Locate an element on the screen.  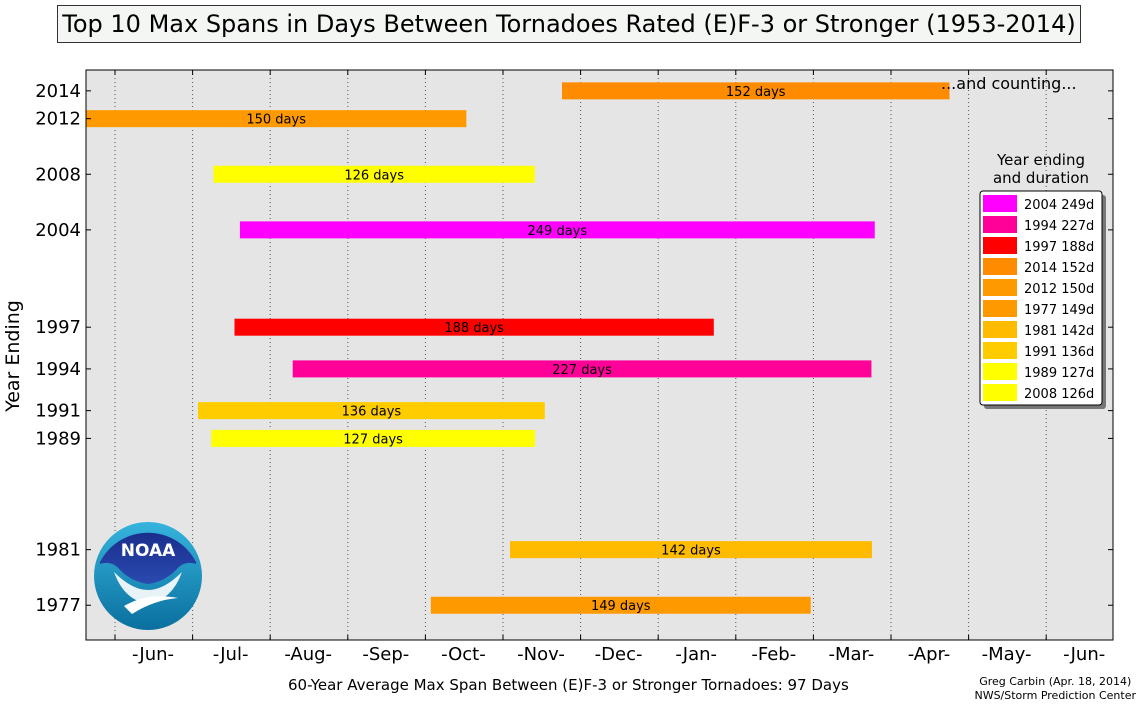
legend-subtitle: and duration is located at coordinates (1041, 178).